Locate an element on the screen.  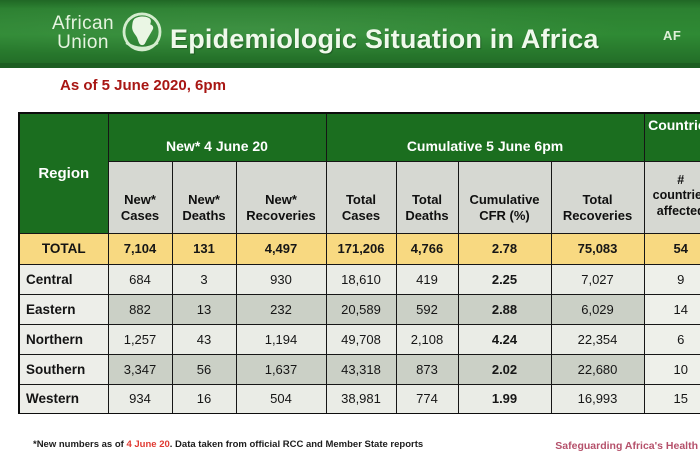
footnote-prefix: *New numbers as of is located at coordinates (80, 444).